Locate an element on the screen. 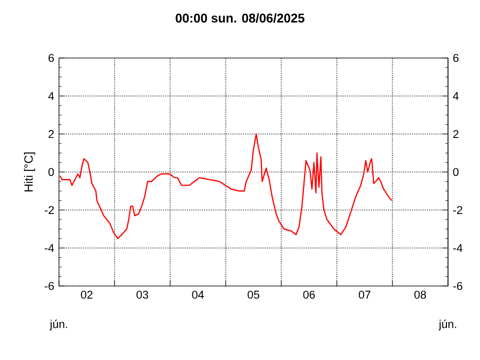 This screenshot has width=480, height=360. y2-tick-label: 6 is located at coordinates (455, 58).